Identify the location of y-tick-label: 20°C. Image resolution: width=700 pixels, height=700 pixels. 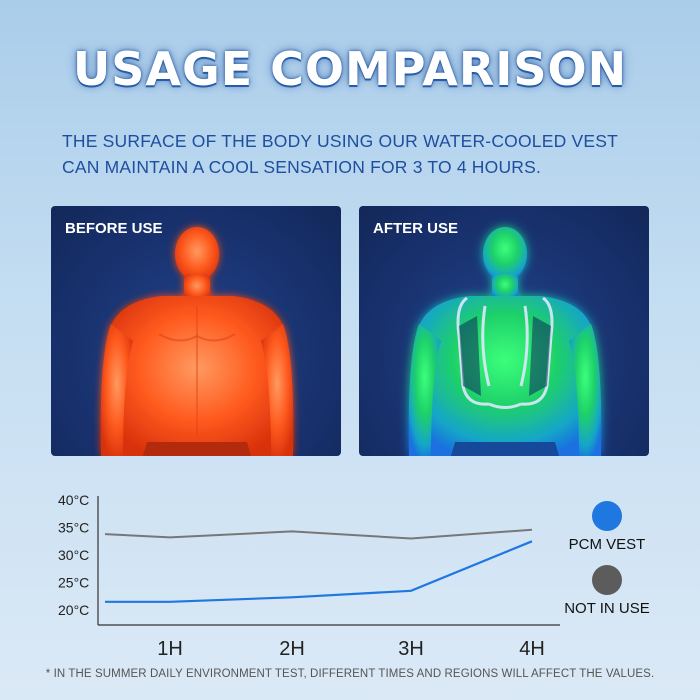
(73, 610).